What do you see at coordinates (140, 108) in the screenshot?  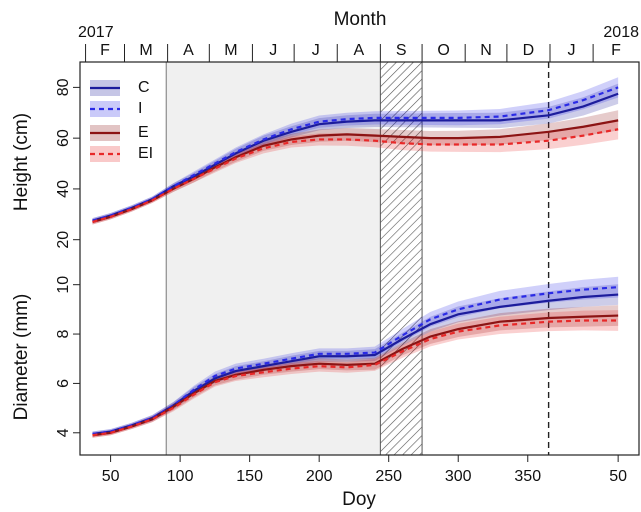 I see `legend-label: I` at bounding box center [140, 108].